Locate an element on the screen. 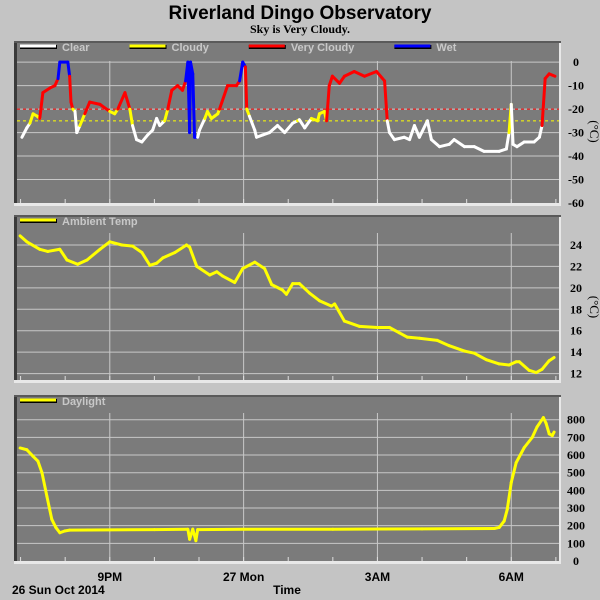  y-tick-label: 22 is located at coordinates (576, 266).